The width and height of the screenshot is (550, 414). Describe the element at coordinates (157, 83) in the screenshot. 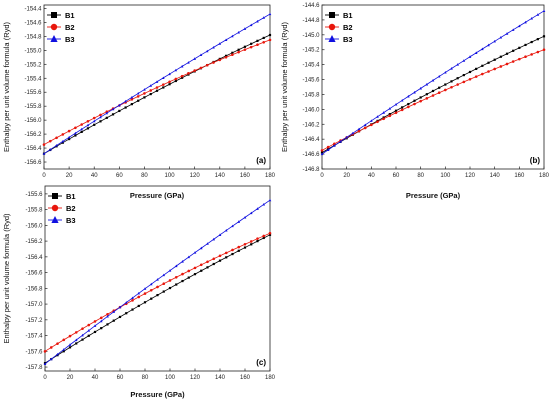

I see `series-line-b3` at that location.